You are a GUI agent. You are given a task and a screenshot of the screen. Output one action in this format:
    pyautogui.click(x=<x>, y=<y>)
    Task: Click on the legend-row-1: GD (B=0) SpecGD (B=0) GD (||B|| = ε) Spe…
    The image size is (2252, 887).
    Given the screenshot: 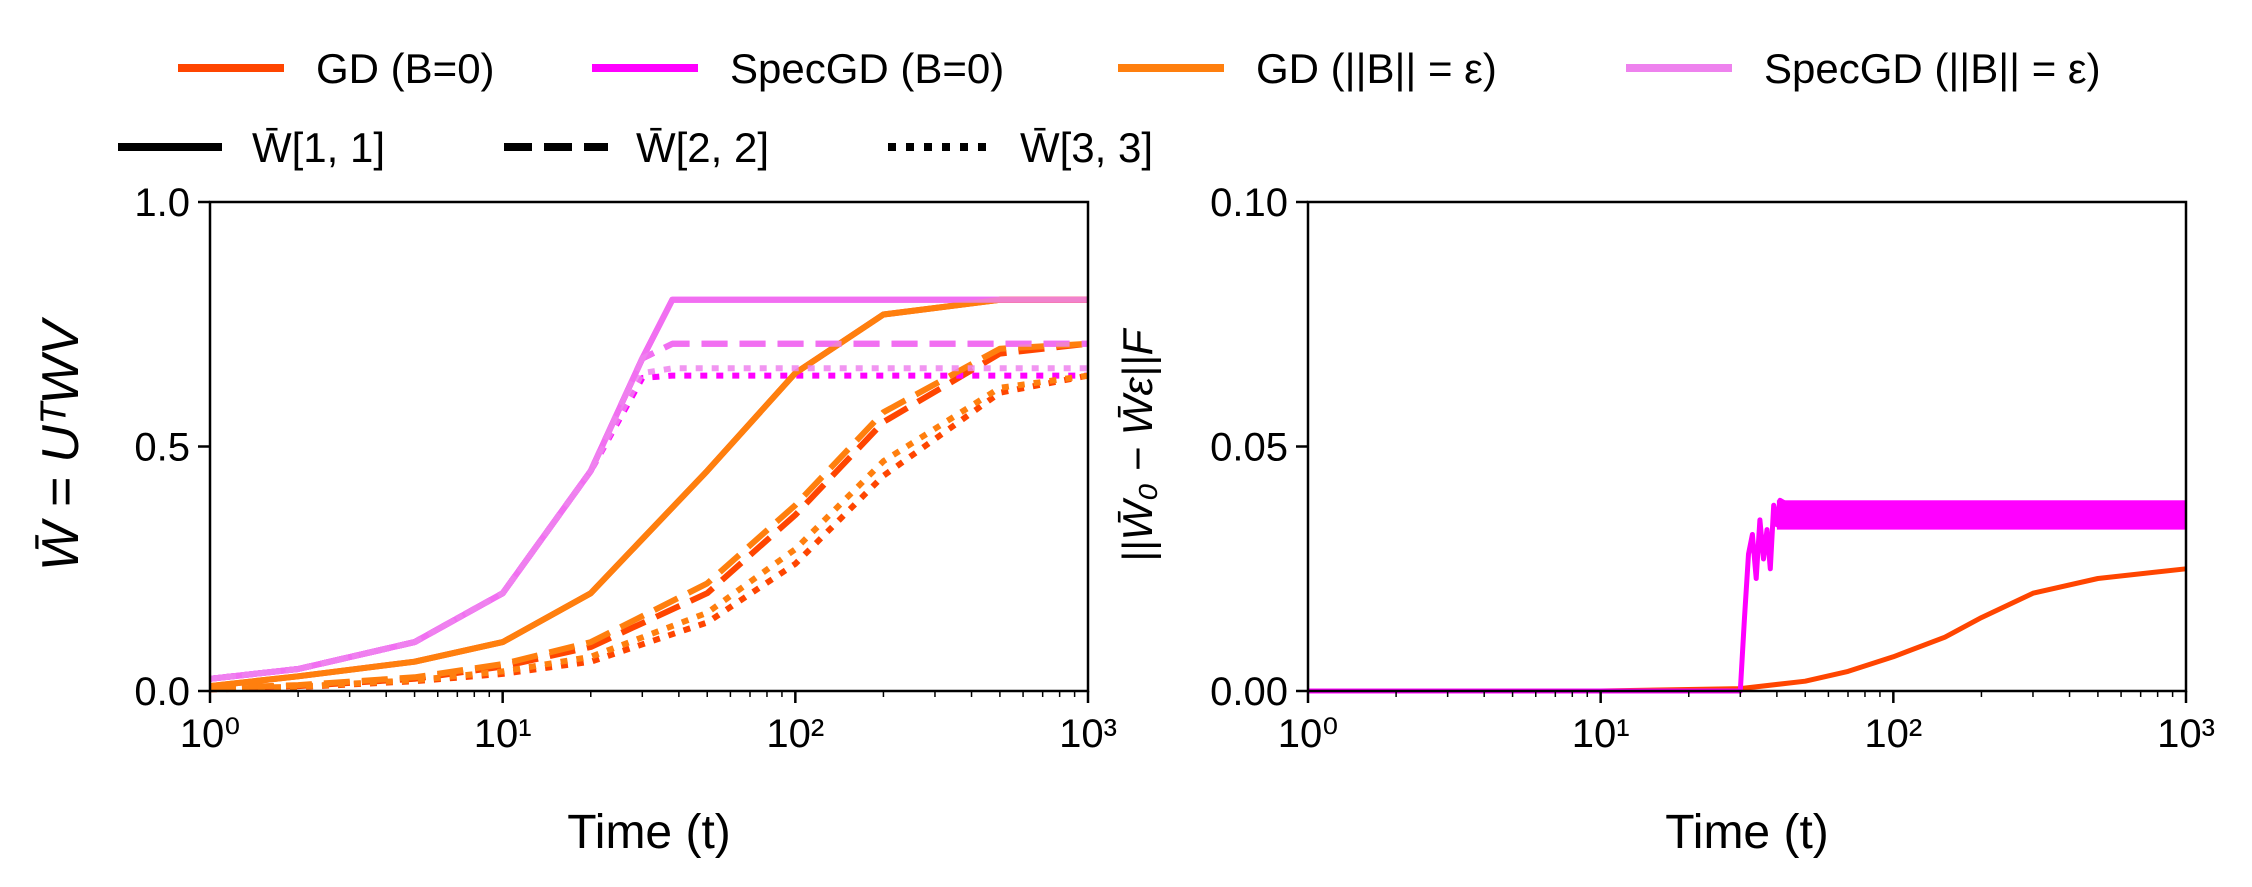 What is the action you would take?
    pyautogui.click(x=1139, y=68)
    